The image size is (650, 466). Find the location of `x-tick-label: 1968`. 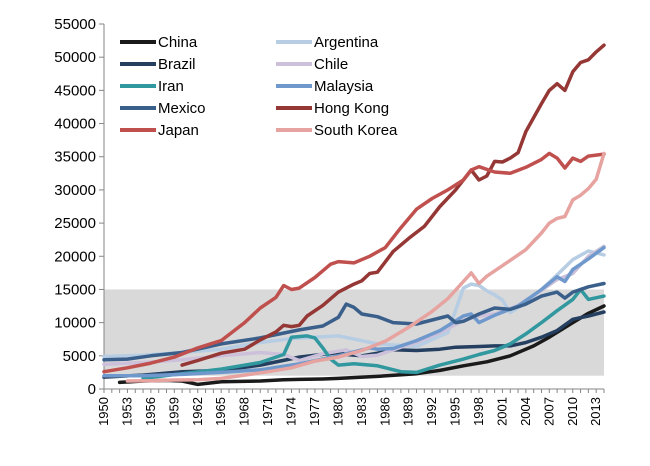

x-tick-label: 1968 is located at coordinates (244, 411).